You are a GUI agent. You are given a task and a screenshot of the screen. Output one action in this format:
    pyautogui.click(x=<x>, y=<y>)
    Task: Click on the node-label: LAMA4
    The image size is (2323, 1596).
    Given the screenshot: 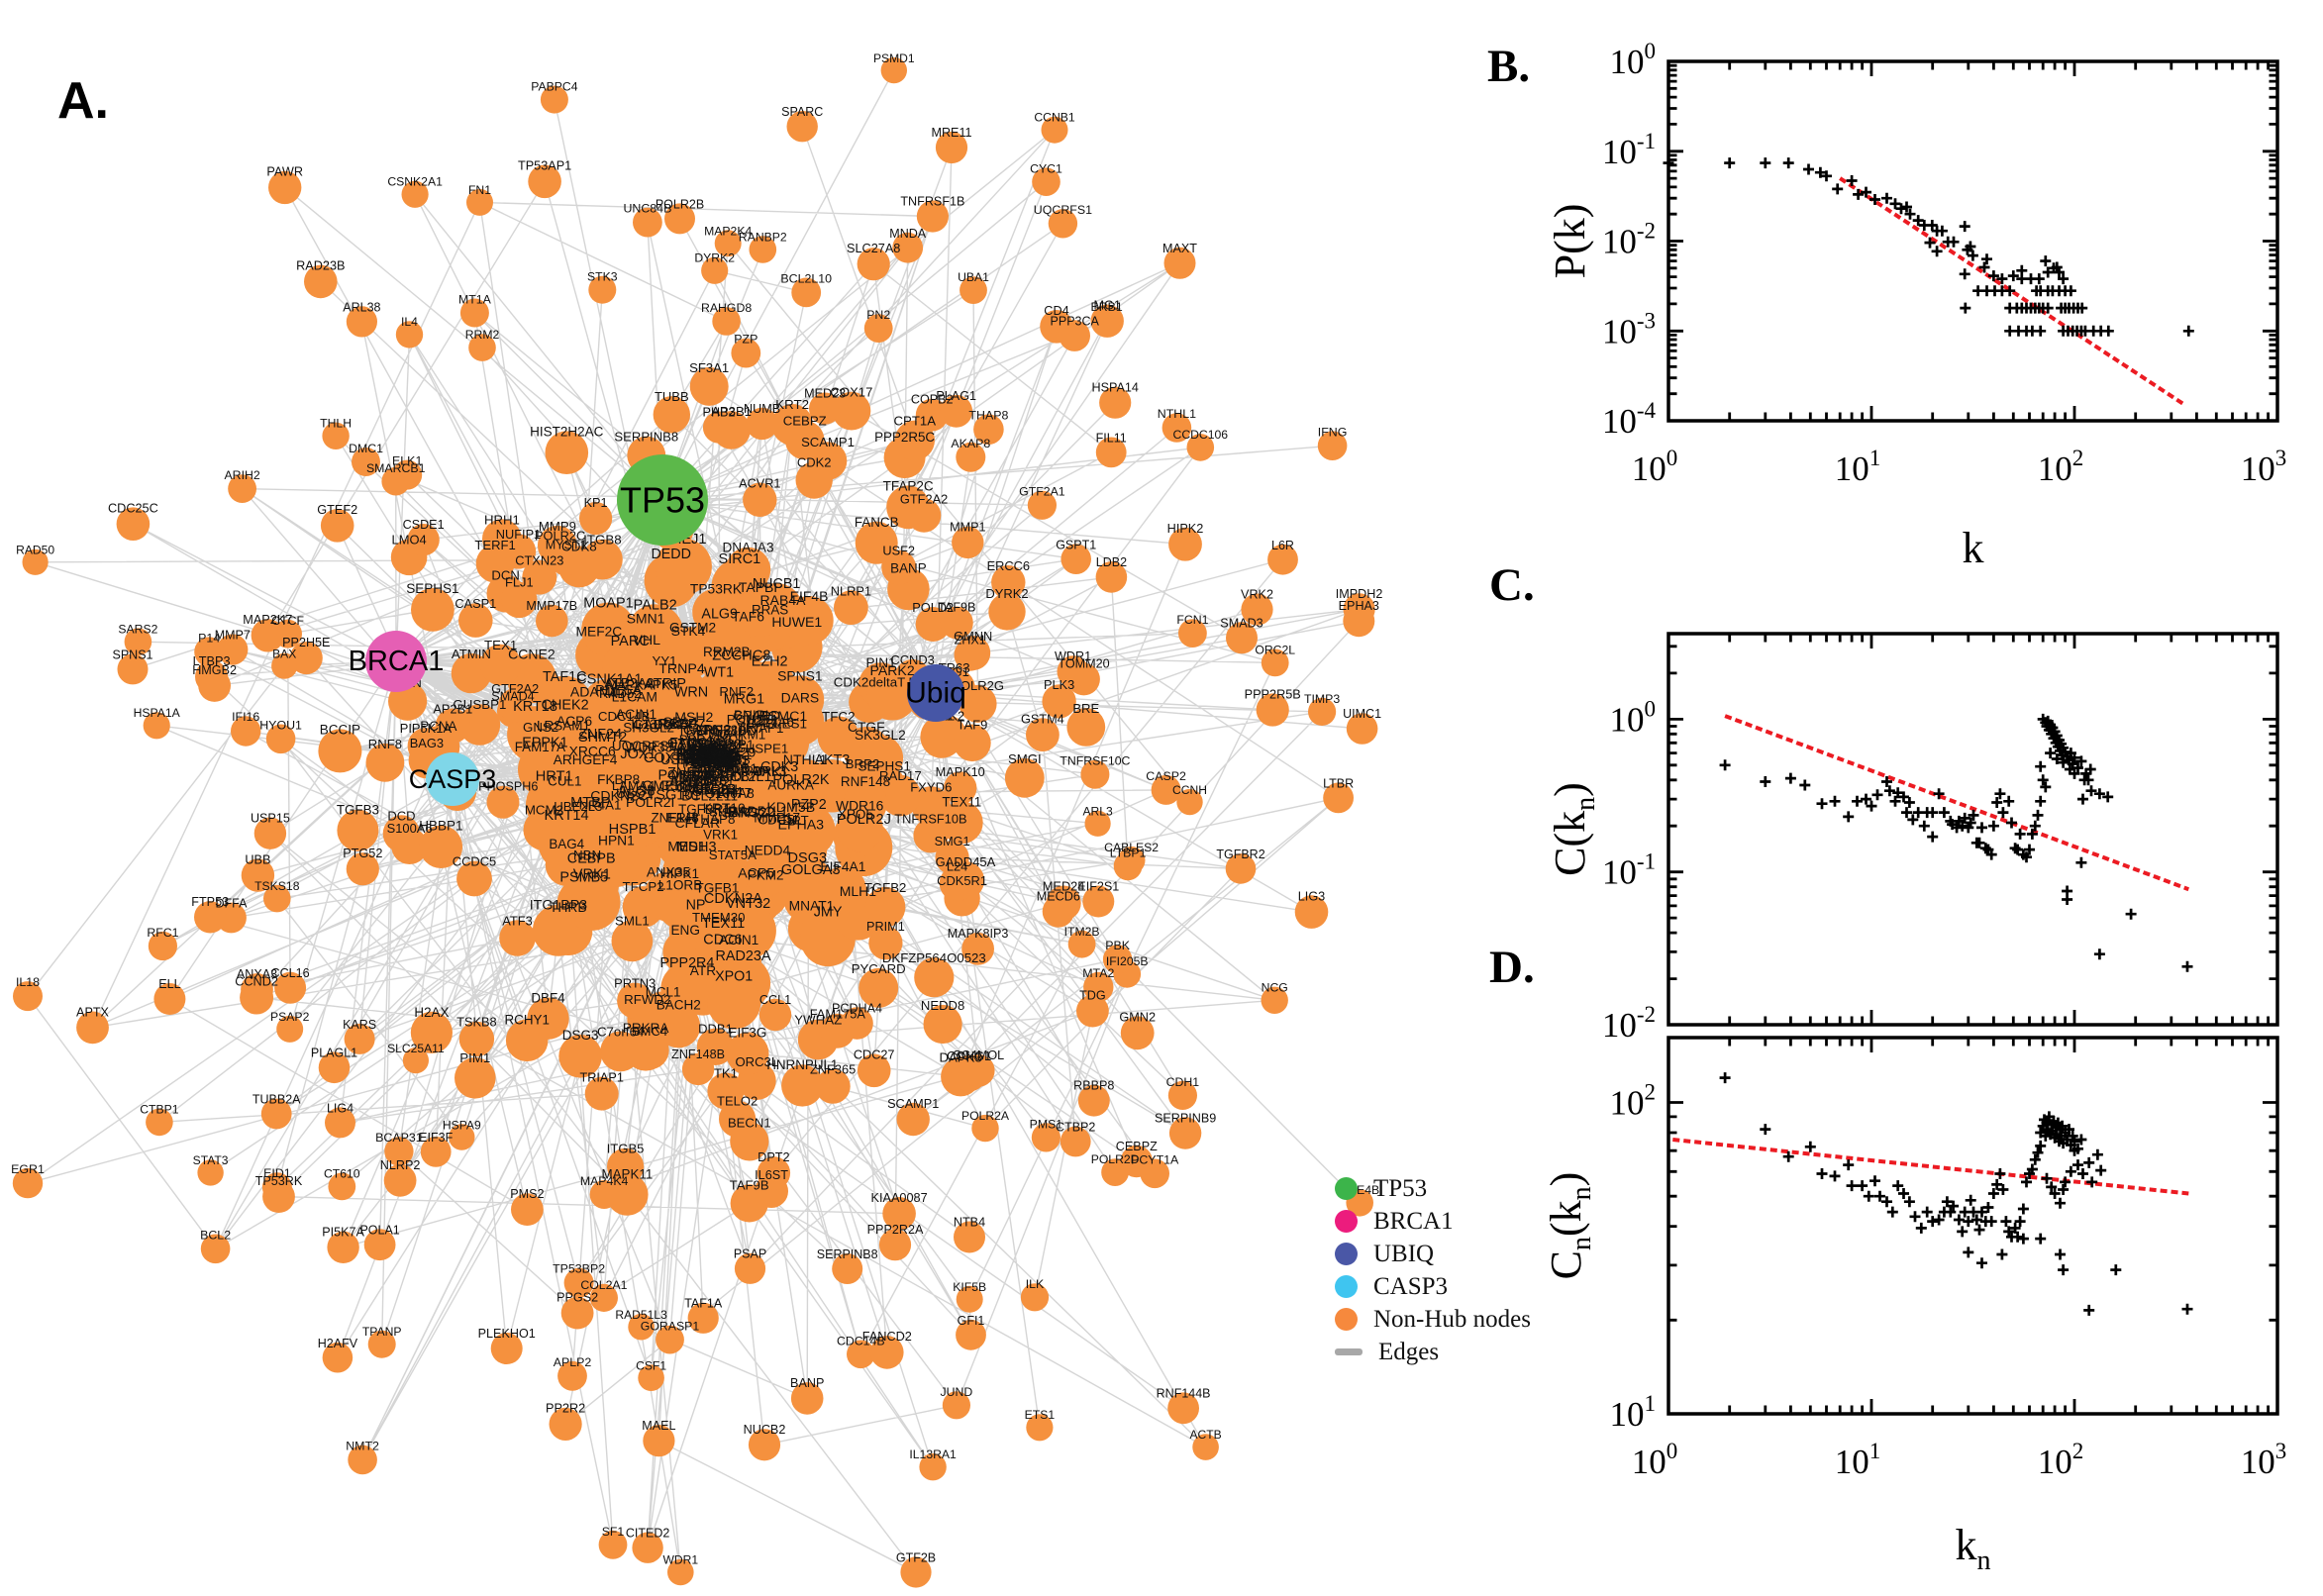 What is the action you would take?
    pyautogui.click(x=633, y=785)
    